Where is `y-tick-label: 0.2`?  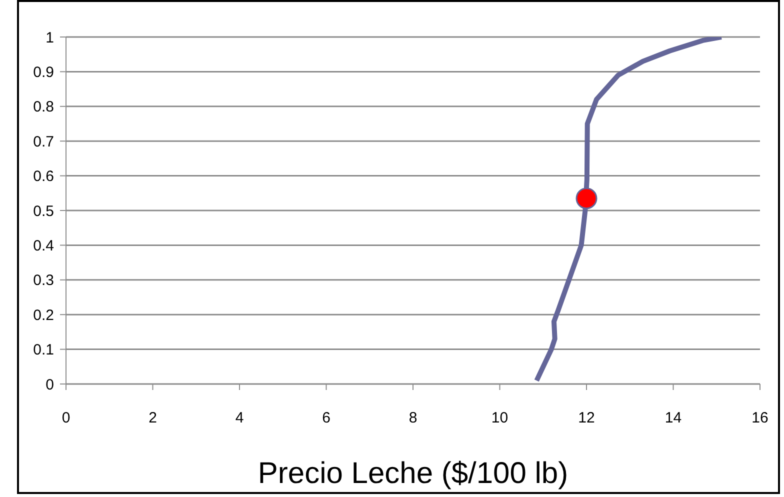
y-tick-label: 0.2 is located at coordinates (43, 315).